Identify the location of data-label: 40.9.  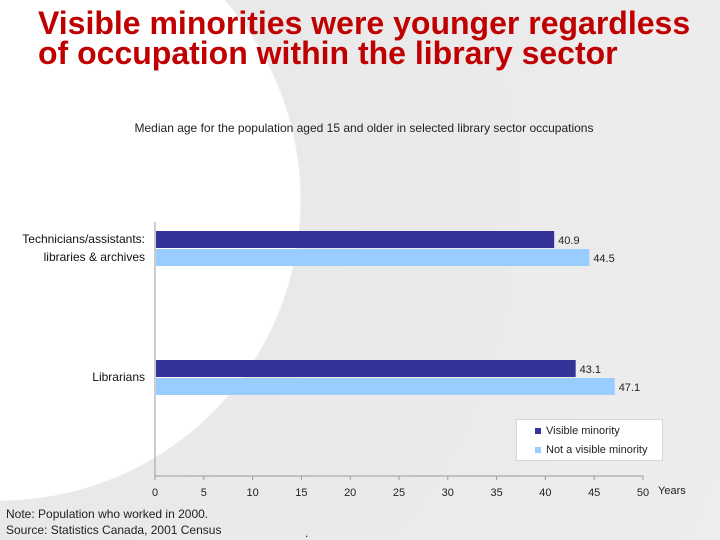
(568, 241).